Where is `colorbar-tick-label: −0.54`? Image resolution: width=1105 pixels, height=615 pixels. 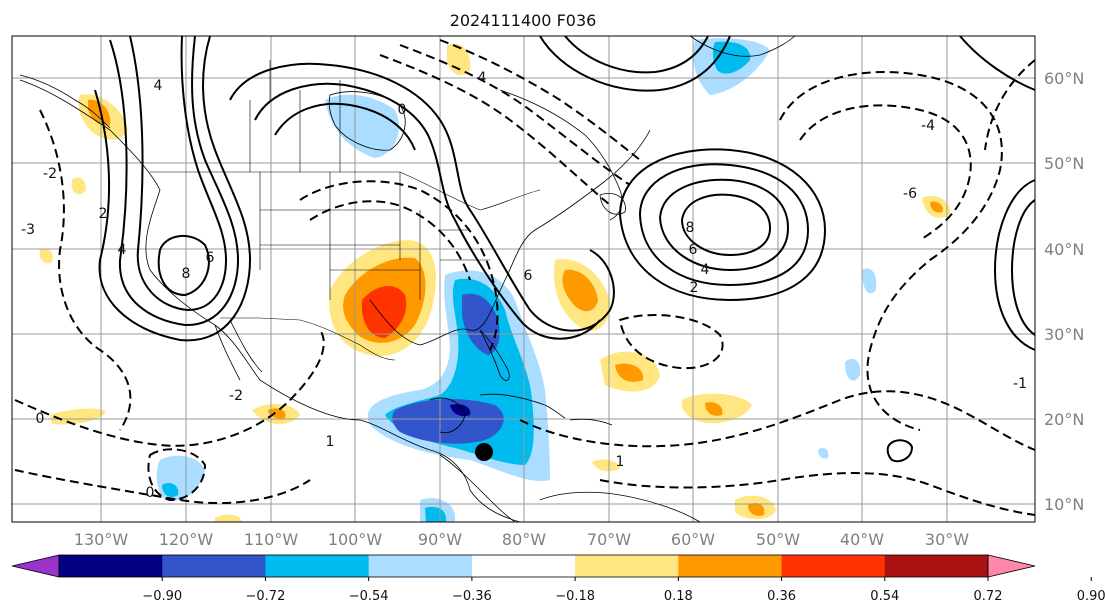
colorbar-tick-label: −0.54 is located at coordinates (369, 596).